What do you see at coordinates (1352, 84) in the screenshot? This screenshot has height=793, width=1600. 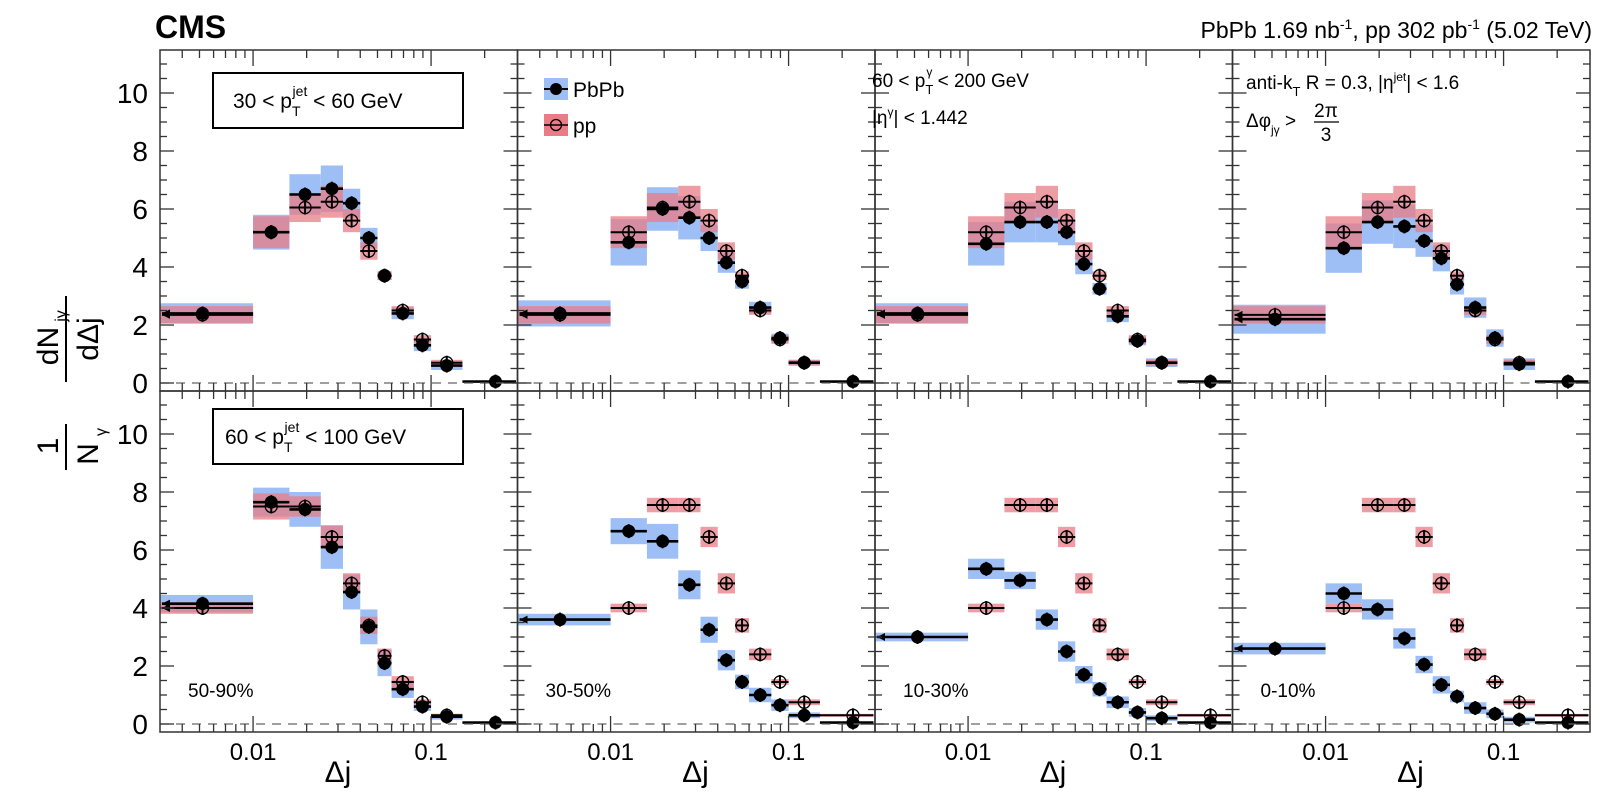 I see `svg-text: anti-kT R = 0.3, |ηjet| < 1.6` at bounding box center [1352, 84].